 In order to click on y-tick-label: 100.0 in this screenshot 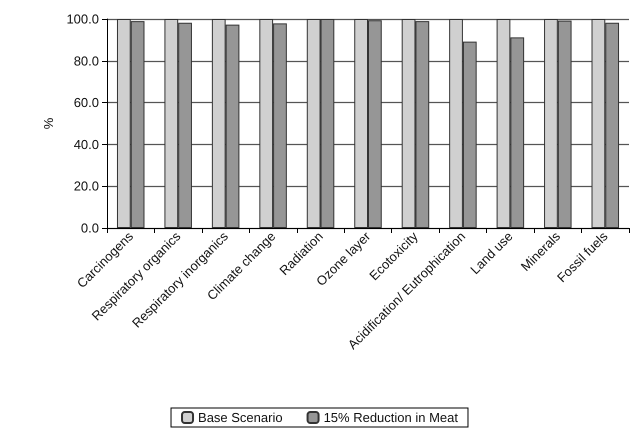, I will do `click(82, 19)`.